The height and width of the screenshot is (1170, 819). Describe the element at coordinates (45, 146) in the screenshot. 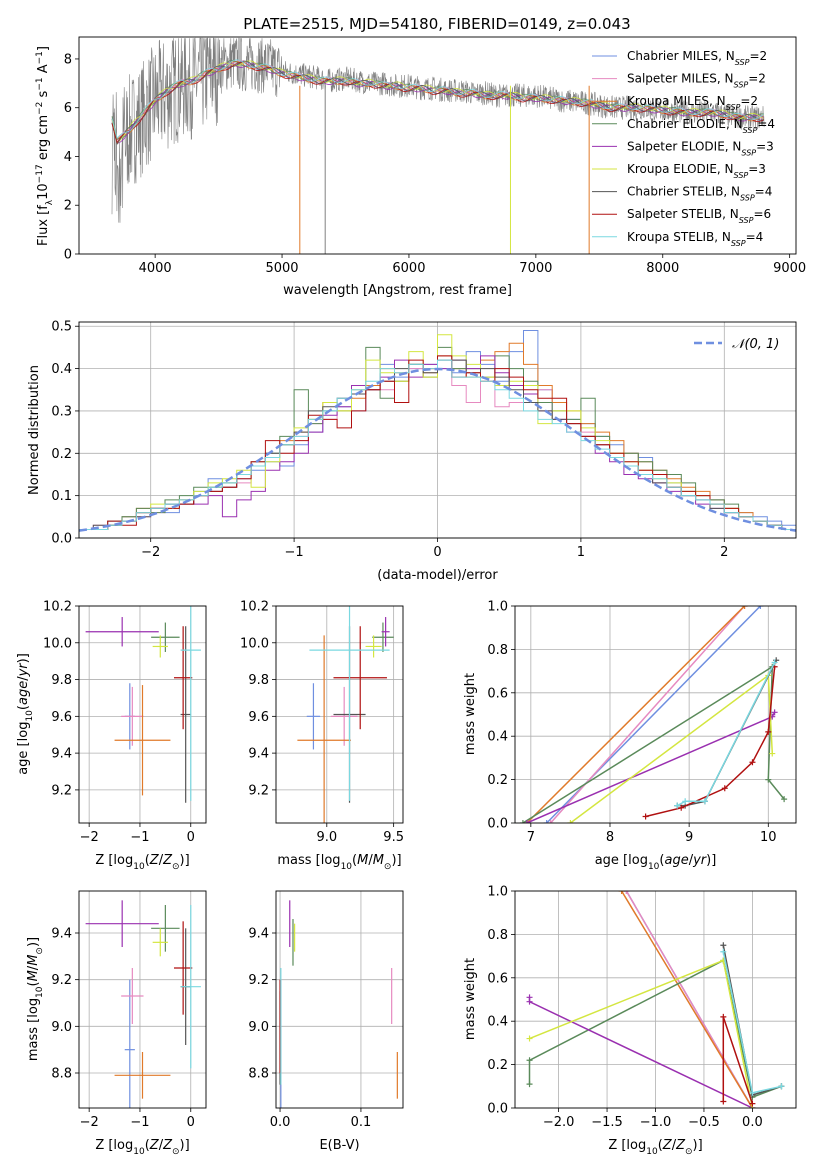

I see `y-axis-label: Flux [fλ10−17 erg cm−2 s−1 A−1]` at that location.